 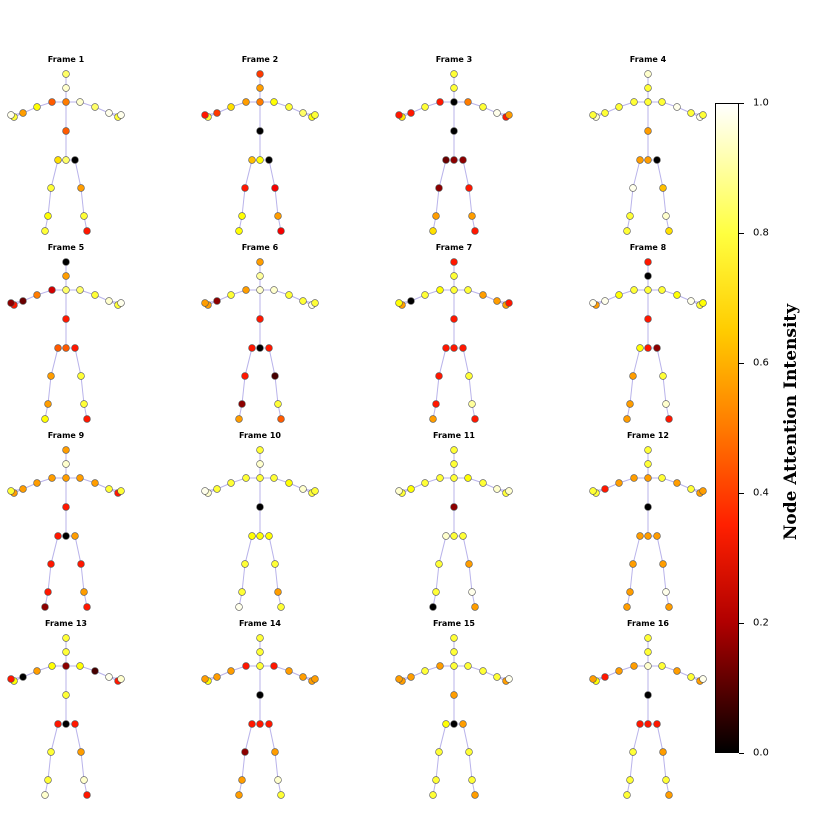 I want to click on frame-panel: Frame 3, so click(x=483, y=117).